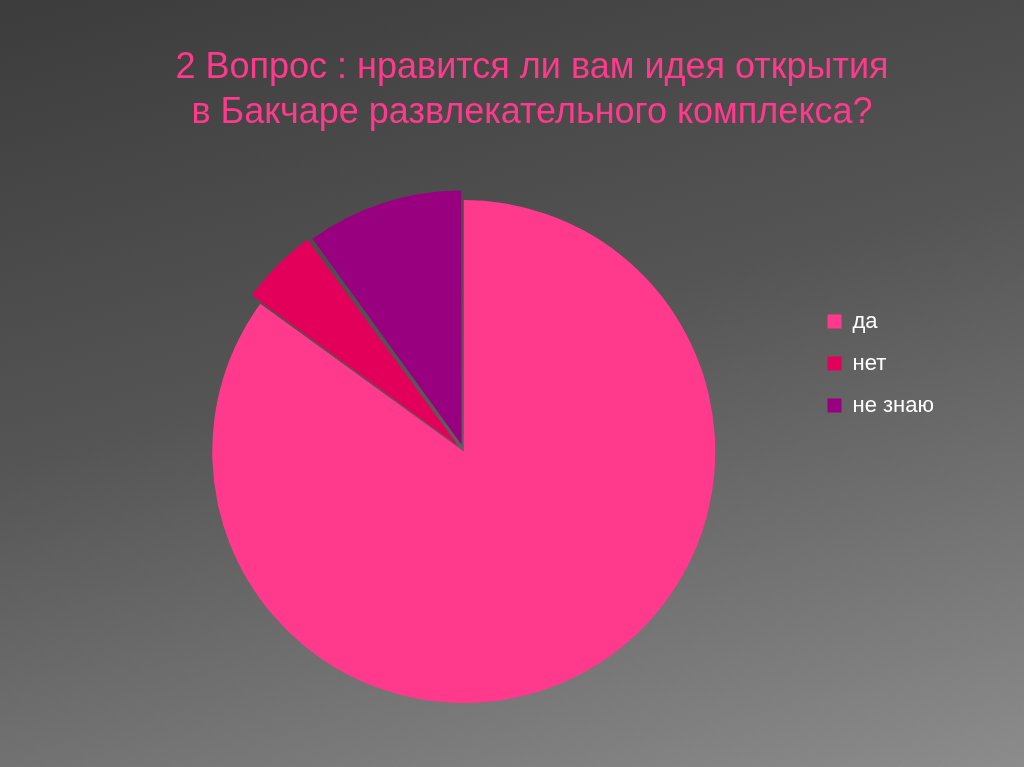 The width and height of the screenshot is (1024, 767). What do you see at coordinates (893, 404) in the screenshot?
I see `legend-label: не знаю` at bounding box center [893, 404].